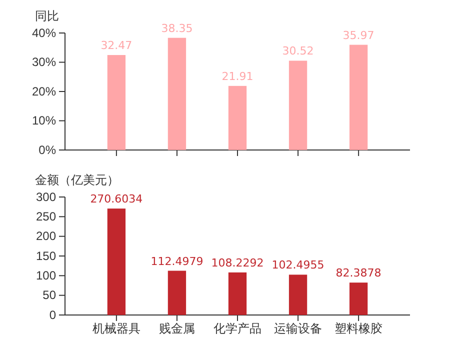  I want to click on y-tick-label: 40%, so click(44, 33).